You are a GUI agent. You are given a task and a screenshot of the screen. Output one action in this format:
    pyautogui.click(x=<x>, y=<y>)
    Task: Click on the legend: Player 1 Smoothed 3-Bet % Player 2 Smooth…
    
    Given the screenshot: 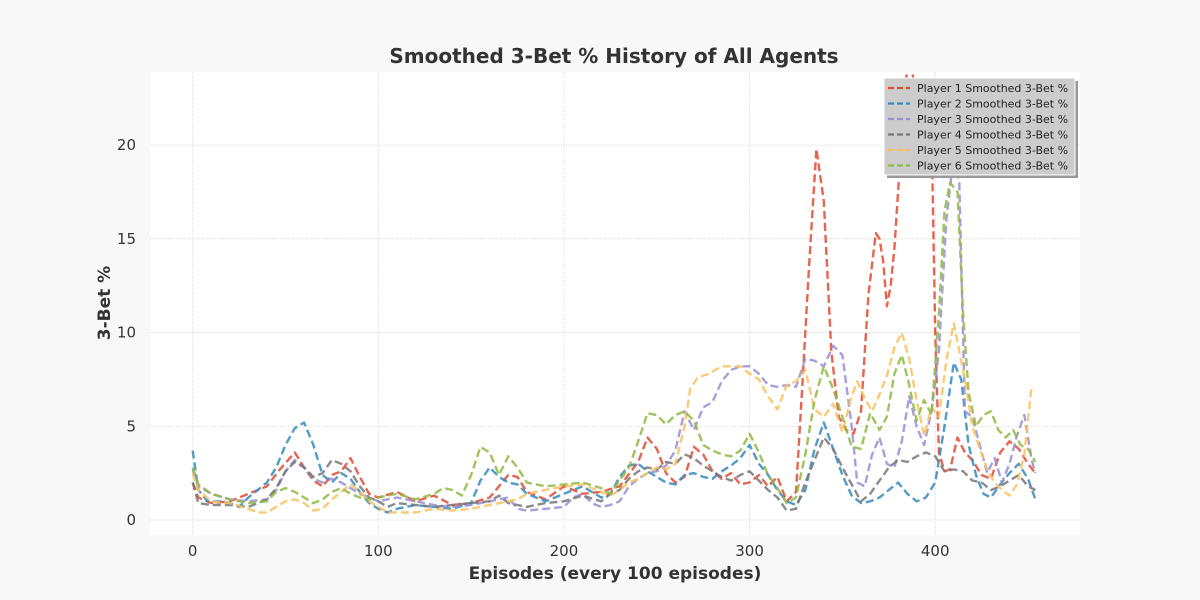 What is the action you would take?
    pyautogui.click(x=980, y=127)
    